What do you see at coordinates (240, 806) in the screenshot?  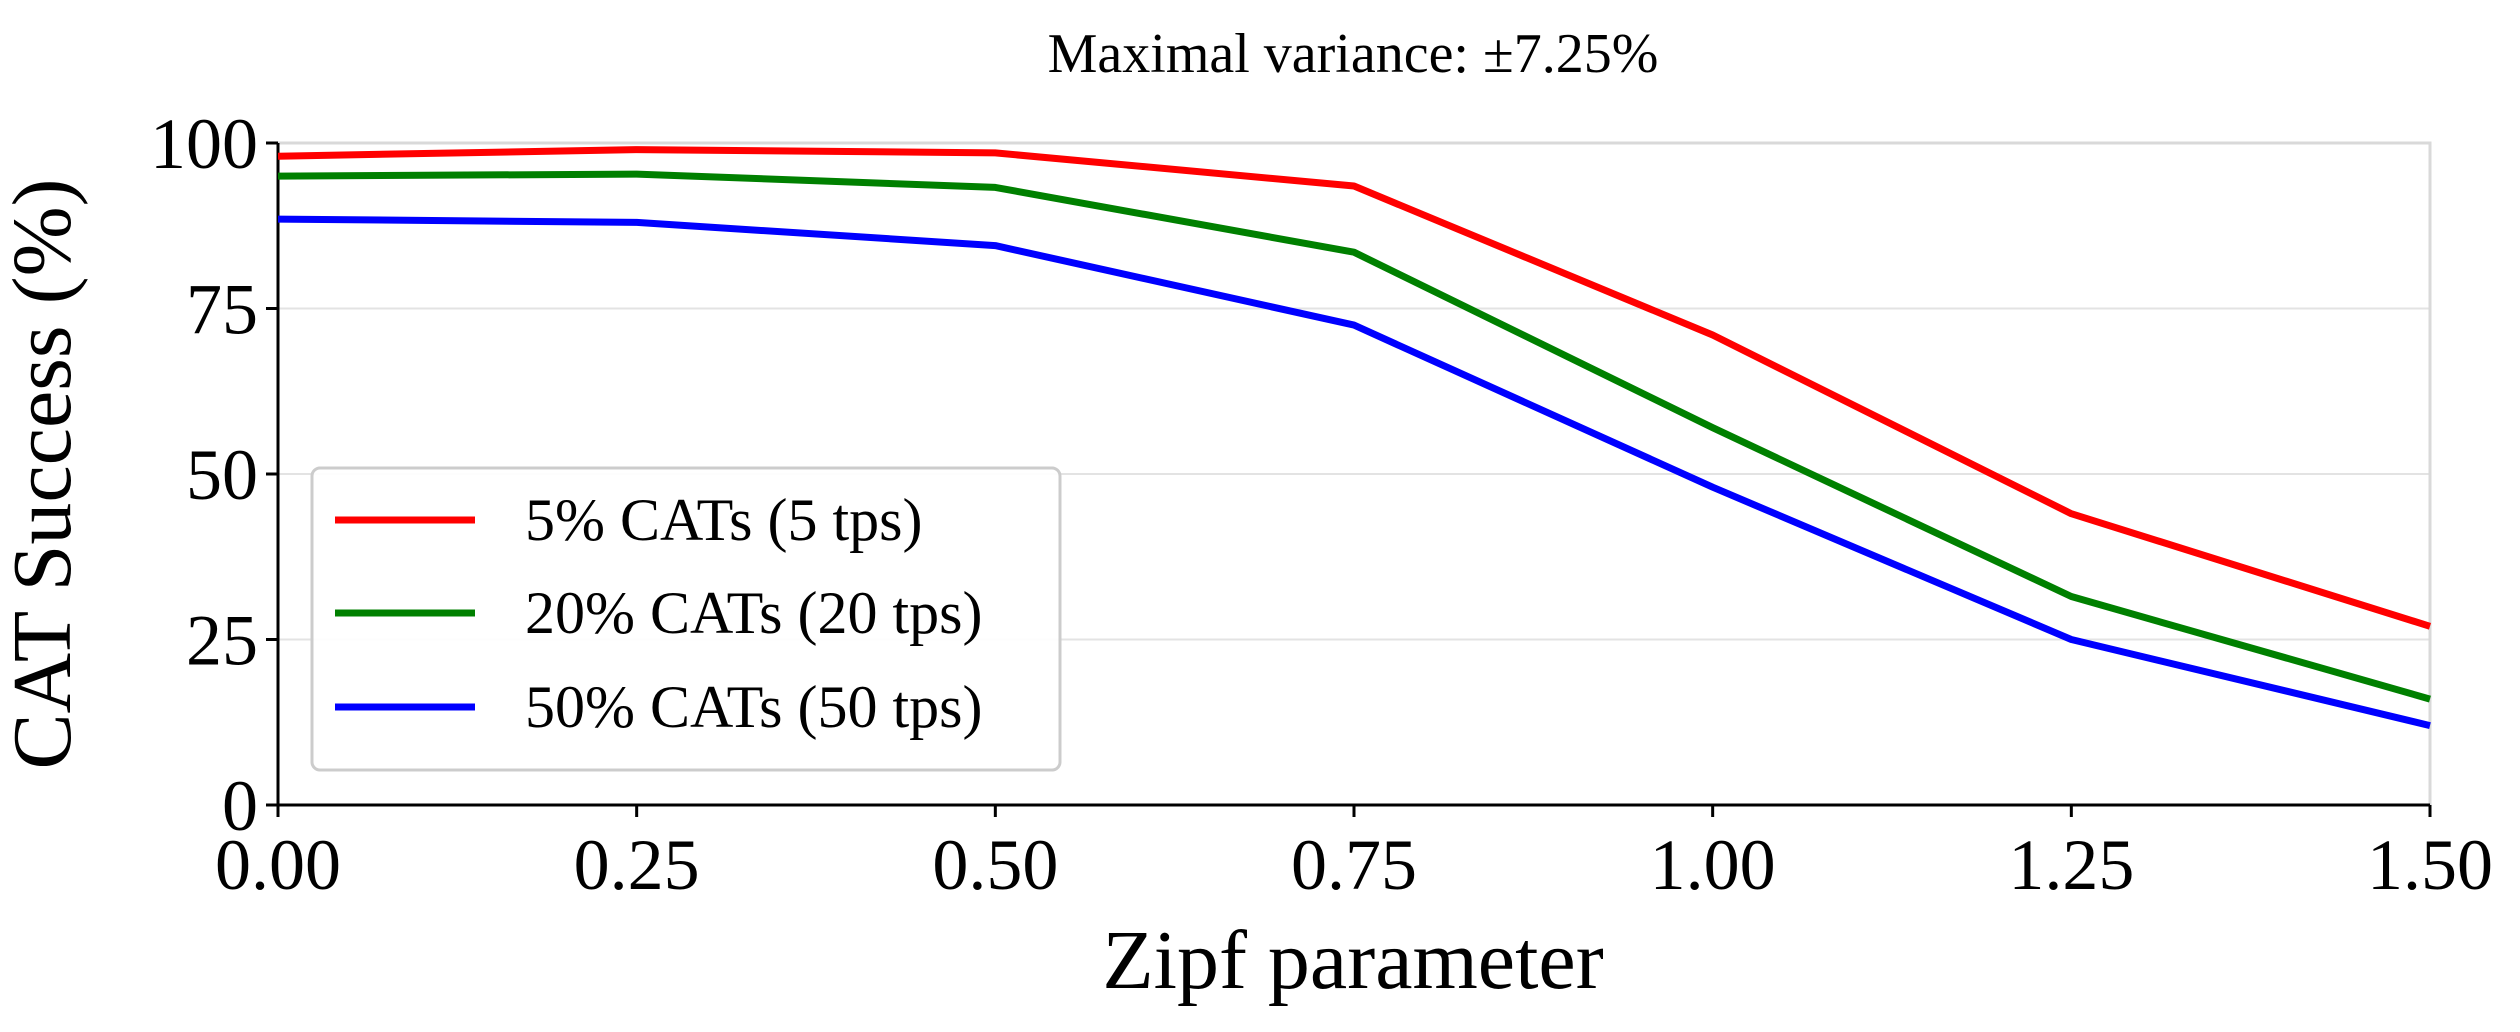 I see `y-tick-label: 0` at bounding box center [240, 806].